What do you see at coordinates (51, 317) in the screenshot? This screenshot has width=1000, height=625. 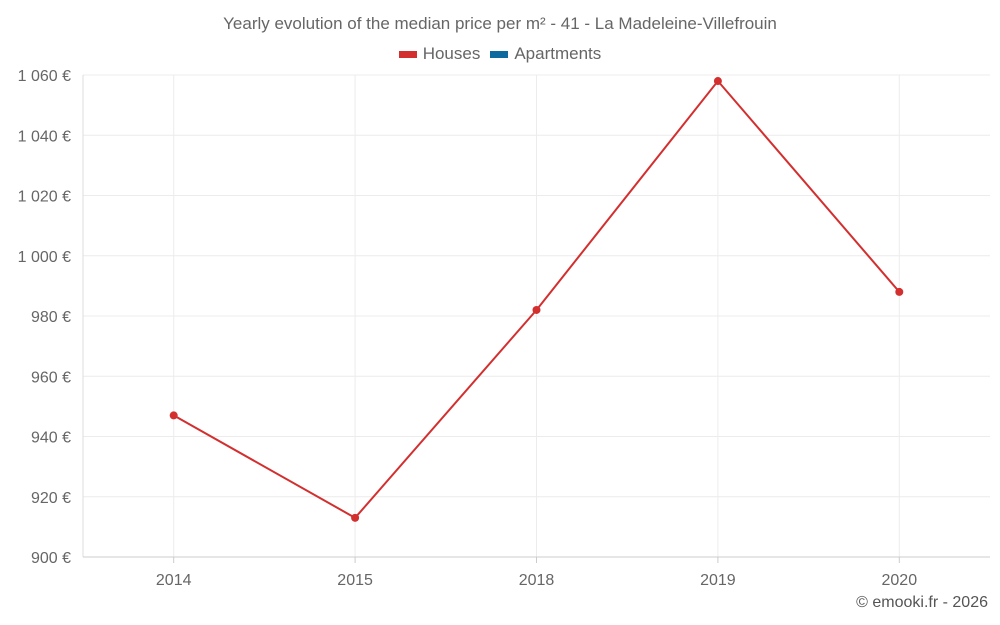 I see `y-tick-label: 980 €` at bounding box center [51, 317].